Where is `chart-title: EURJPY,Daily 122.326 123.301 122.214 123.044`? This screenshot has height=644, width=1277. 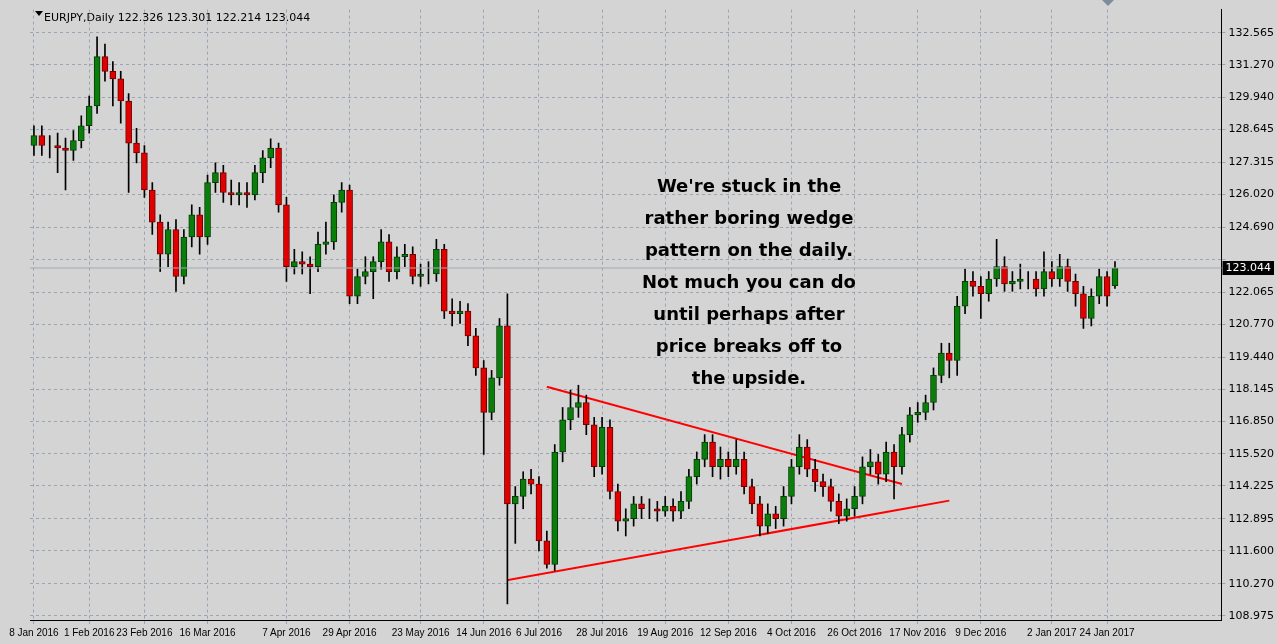
chart-title: EURJPY,Daily 122.326 123.301 122.214 123.044 is located at coordinates (177, 18).